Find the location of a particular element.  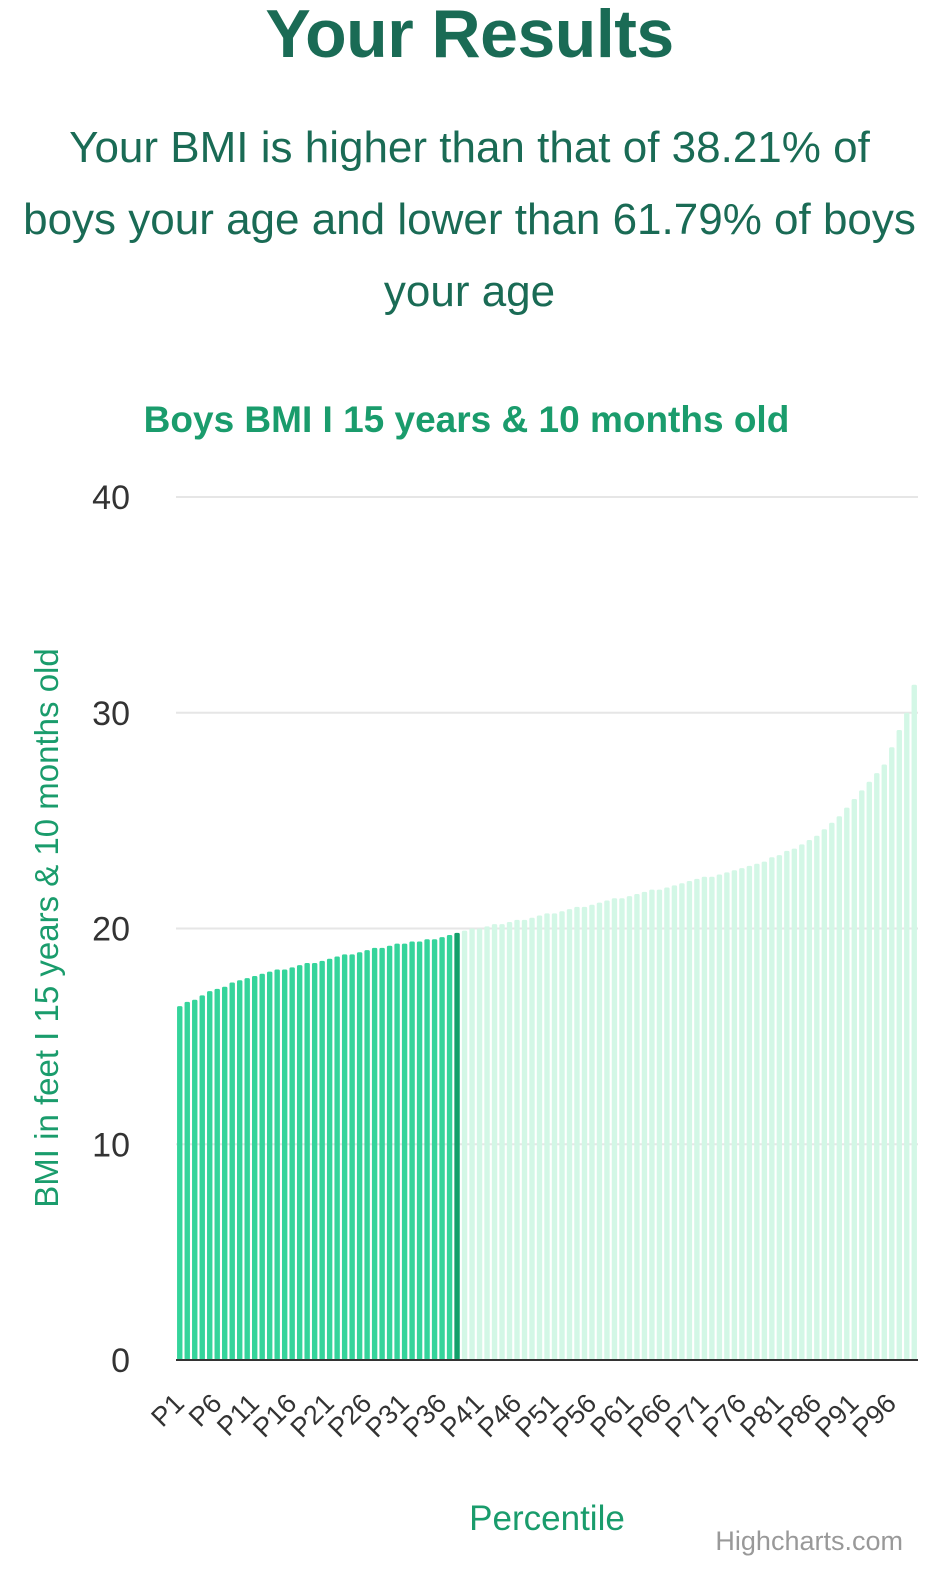

bar-p99 is located at coordinates (914, 1022).